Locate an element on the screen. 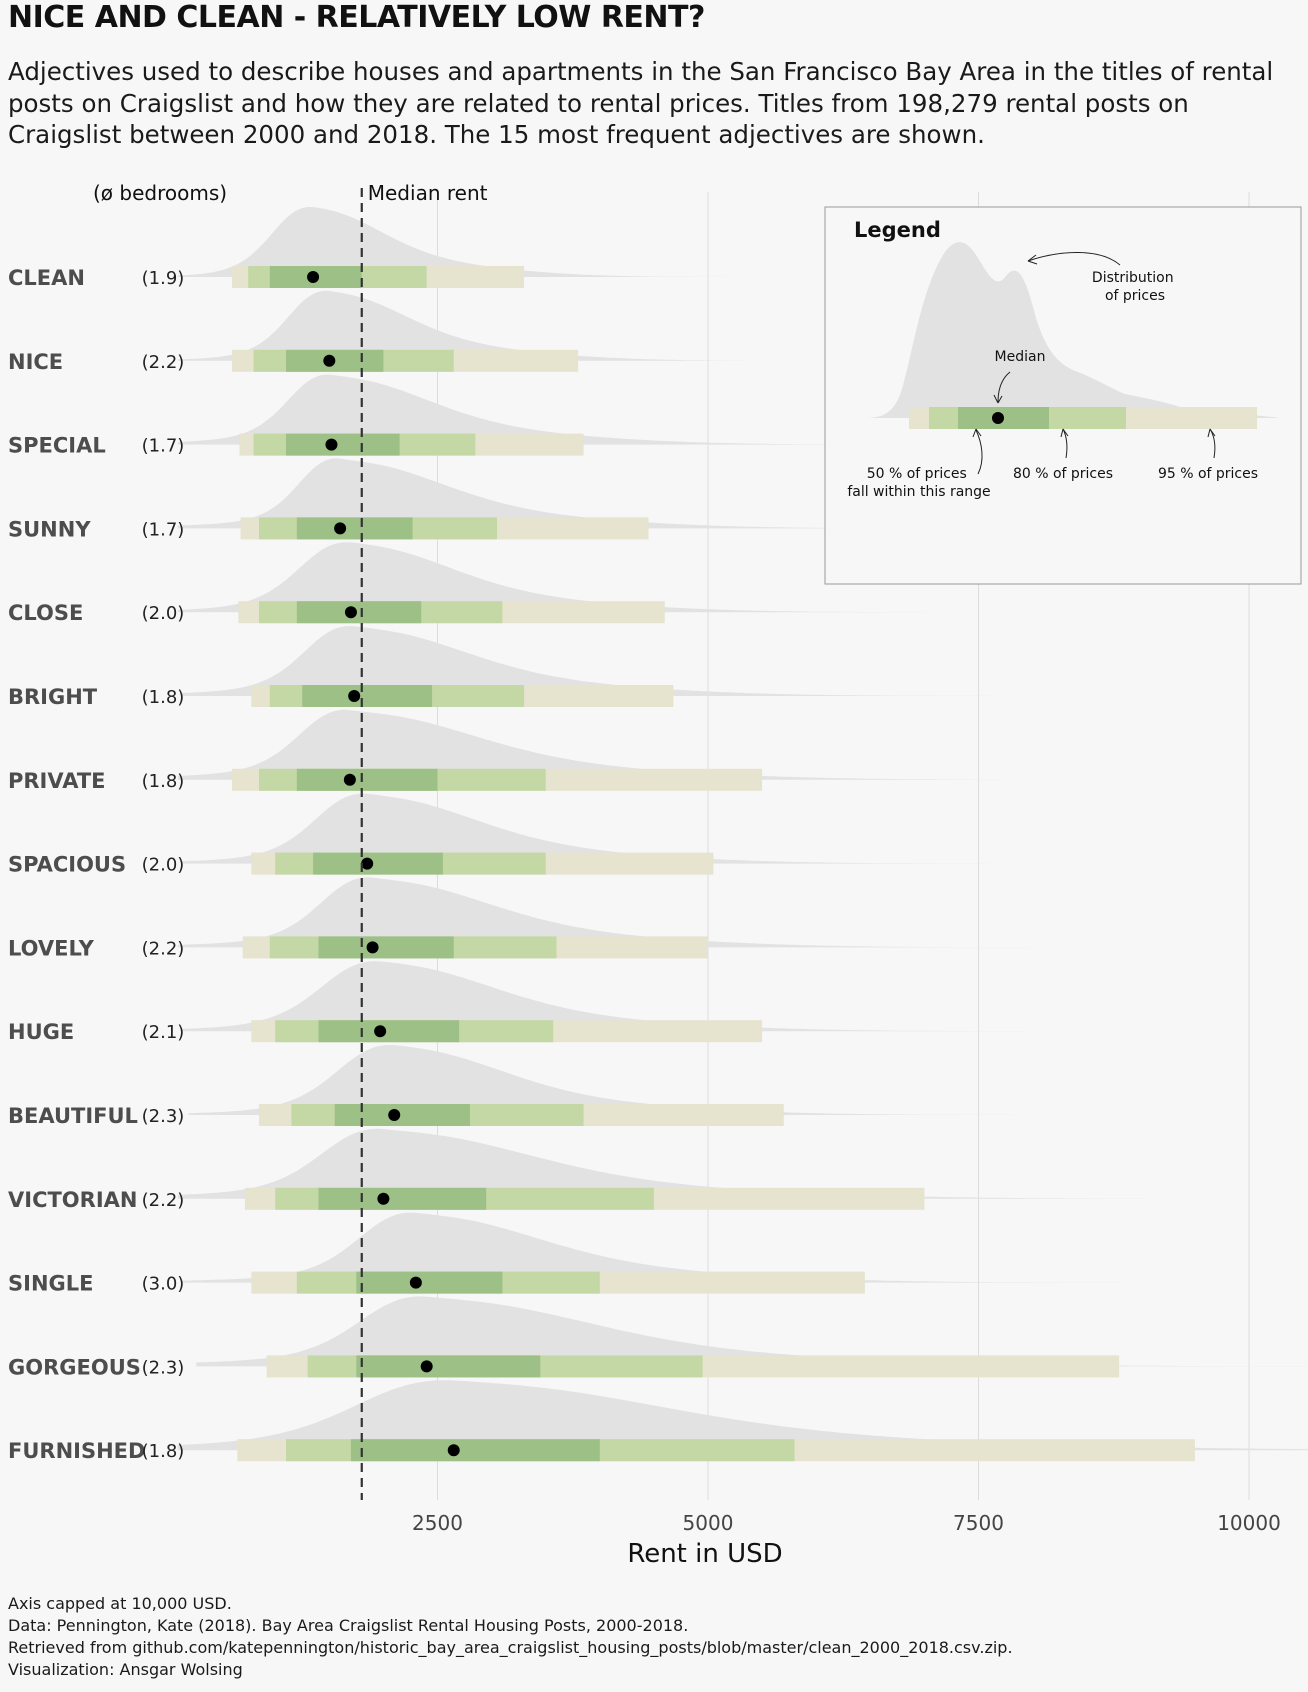 This screenshot has height=1692, width=1308. density-nice is located at coordinates (540, 325).